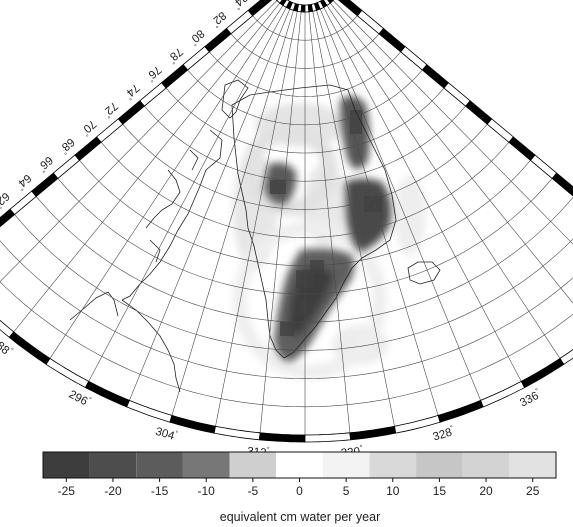 The height and width of the screenshot is (527, 573). I want to click on latitude-label: 80°, so click(196, 37).